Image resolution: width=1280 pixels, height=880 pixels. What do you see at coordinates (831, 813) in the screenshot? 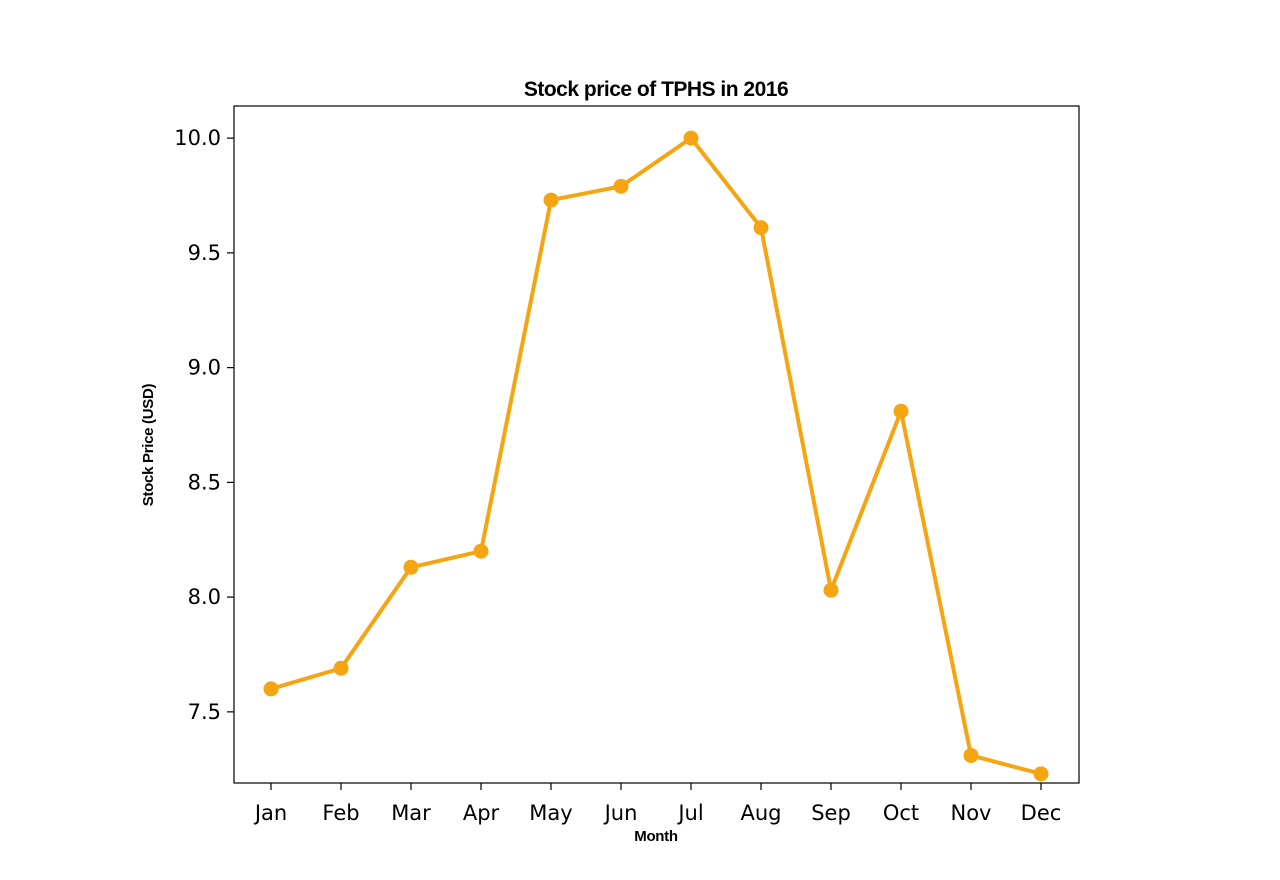
I see `x-tick-label-sep: Sep` at bounding box center [831, 813].